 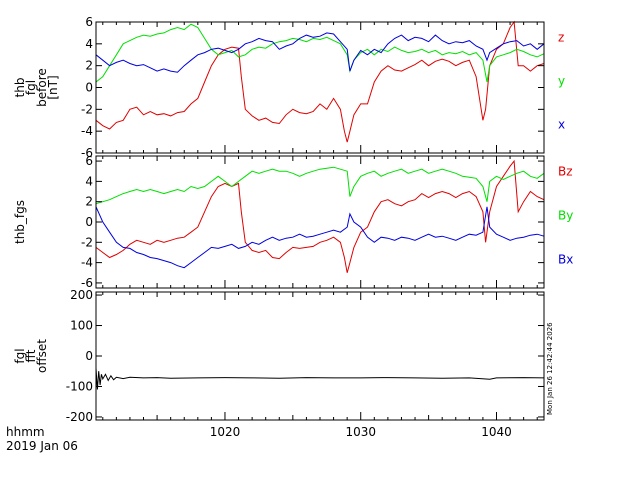 I want to click on y-axis-label: fft, so click(x=31, y=355).